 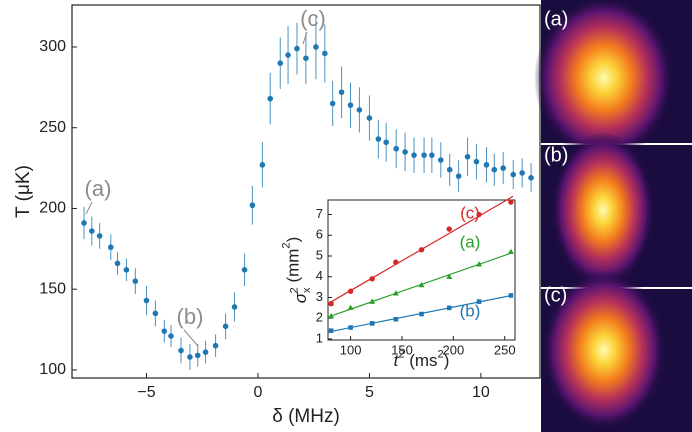 I want to click on x-tick-label: 250, so click(x=505, y=349).